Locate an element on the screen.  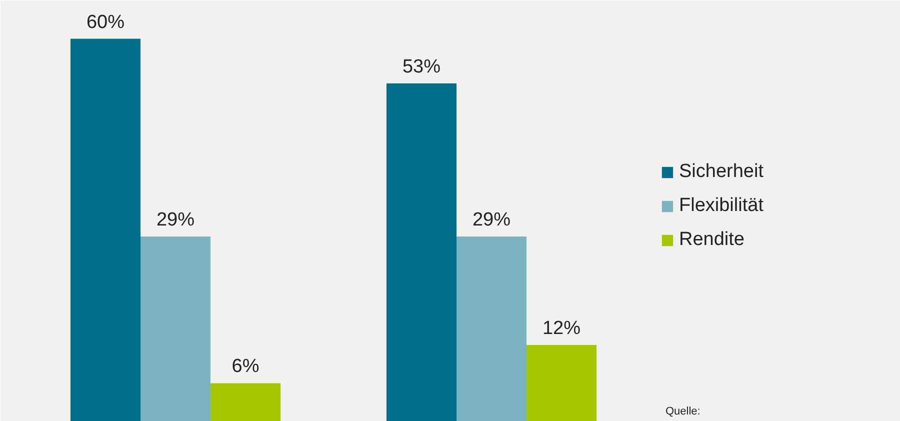
legend-label: Sicherheit is located at coordinates (721, 172).